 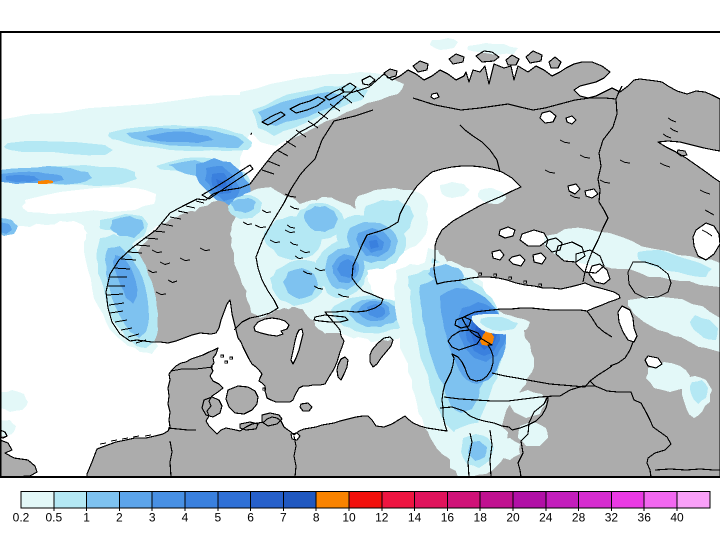 What do you see at coordinates (579, 518) in the screenshot?
I see `svg-text: 28` at bounding box center [579, 518].